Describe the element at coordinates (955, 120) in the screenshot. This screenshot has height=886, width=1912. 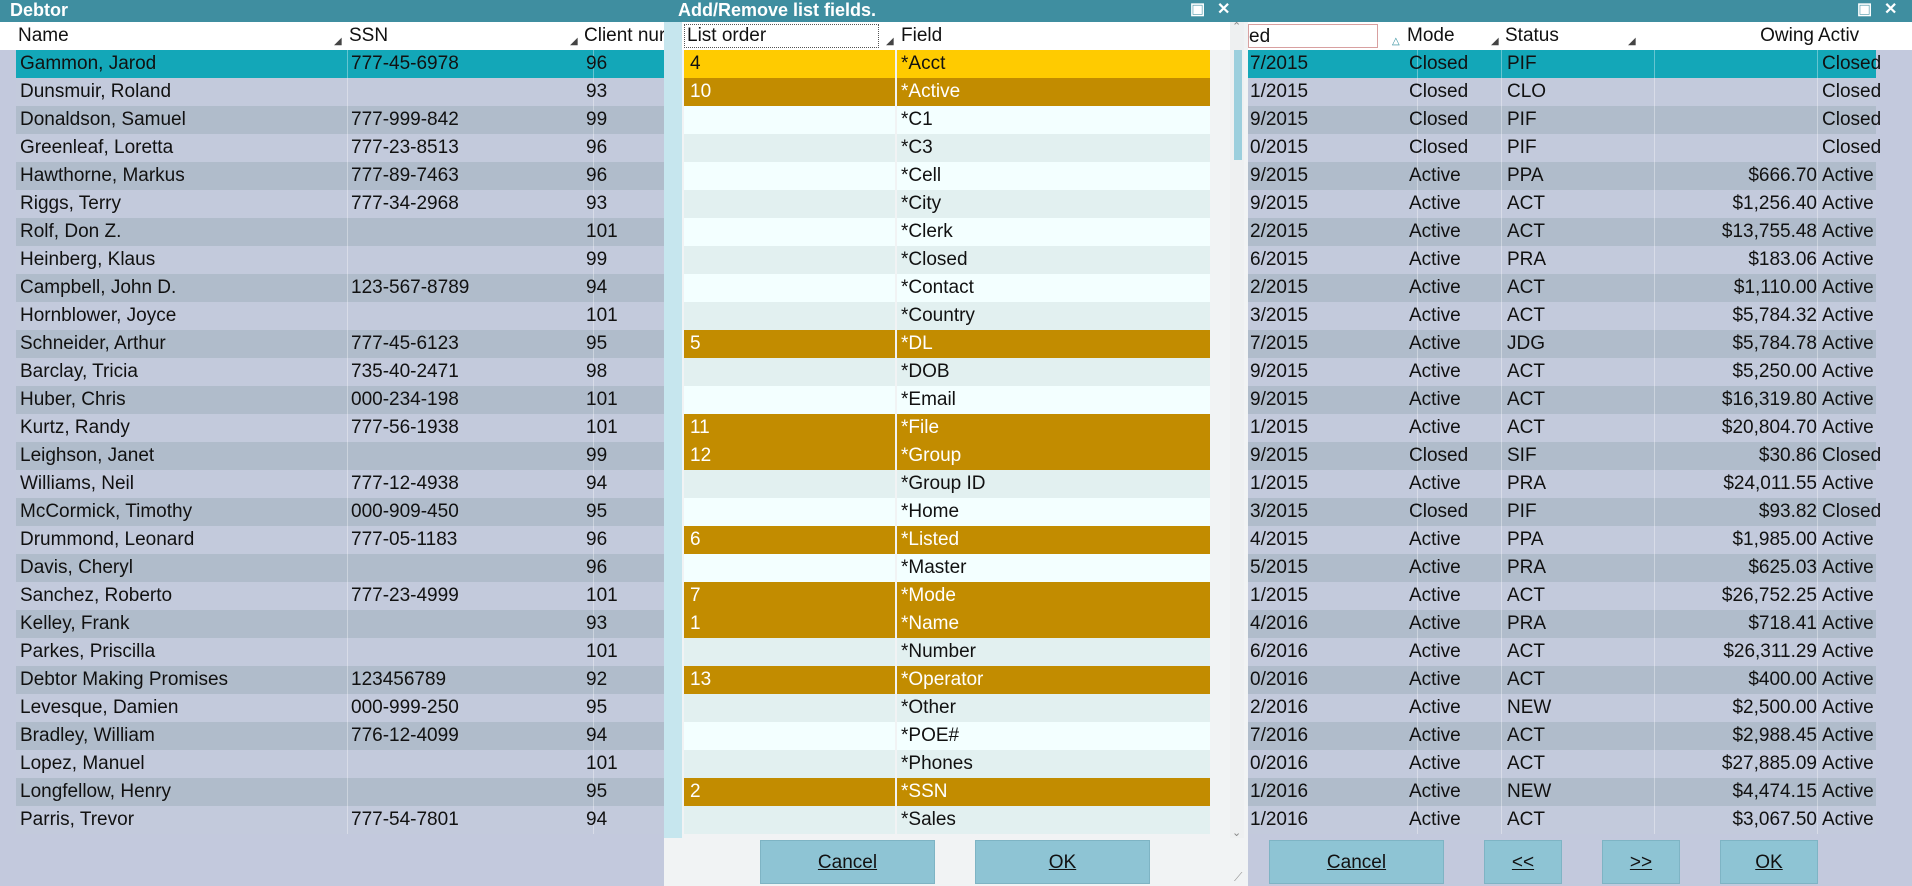
I see `field-list-item: *C1` at that location.